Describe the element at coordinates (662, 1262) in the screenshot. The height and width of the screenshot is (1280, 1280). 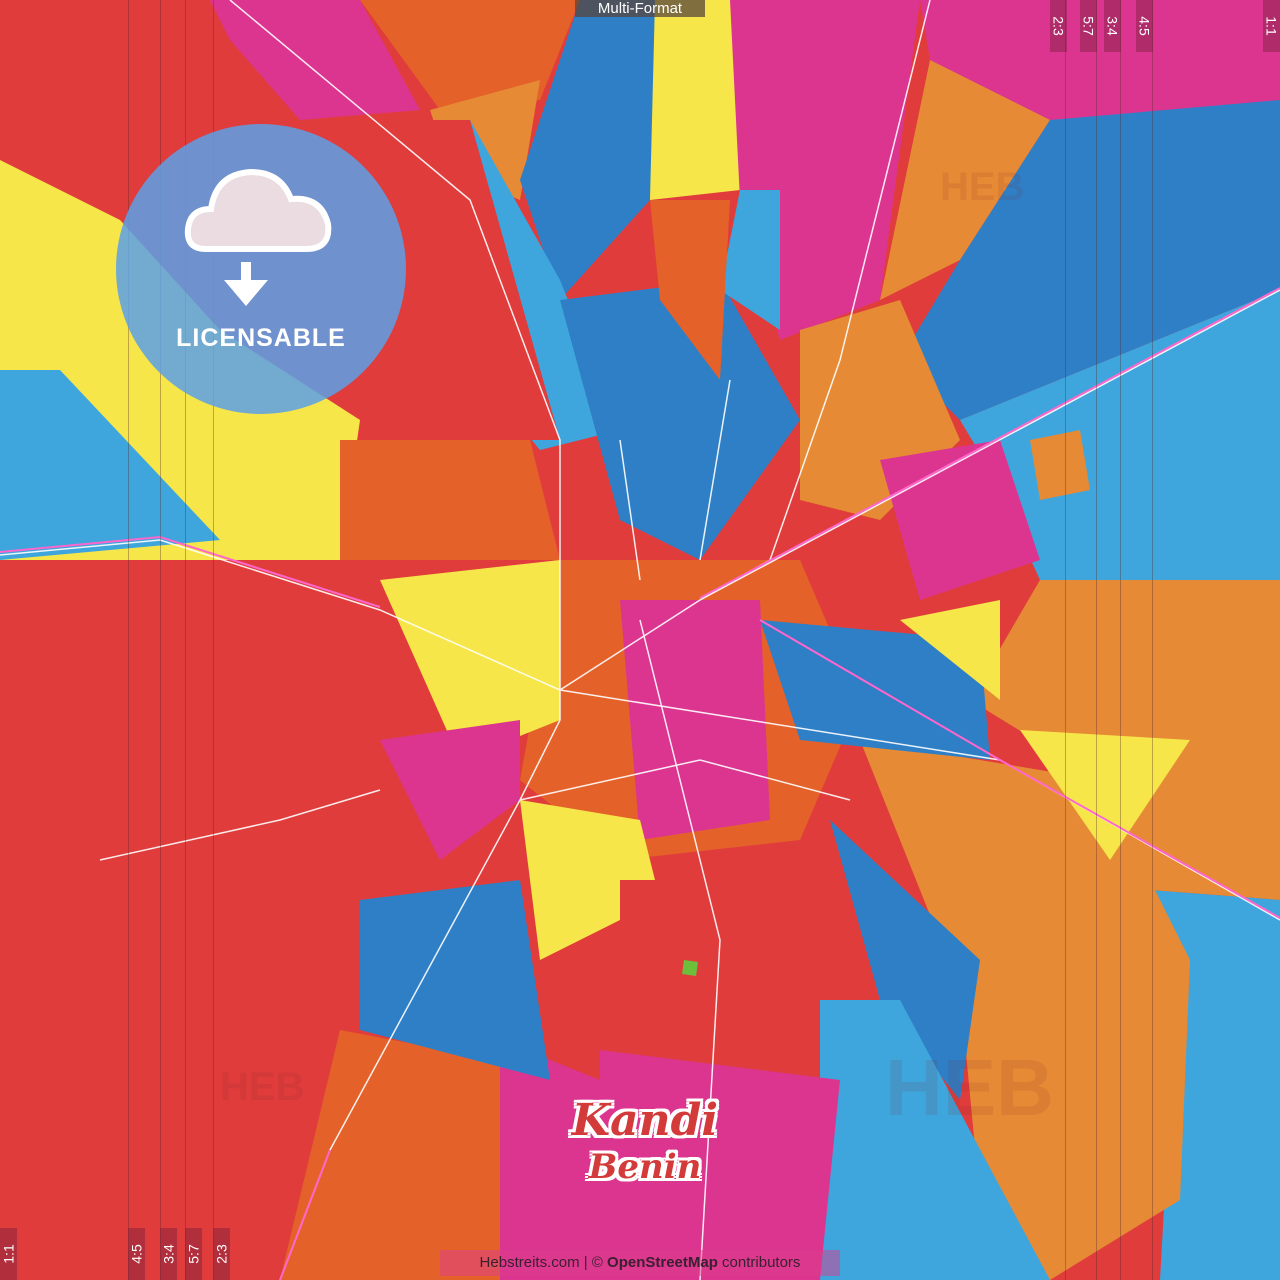
I see `attribution-source: OpenStreetMap` at that location.